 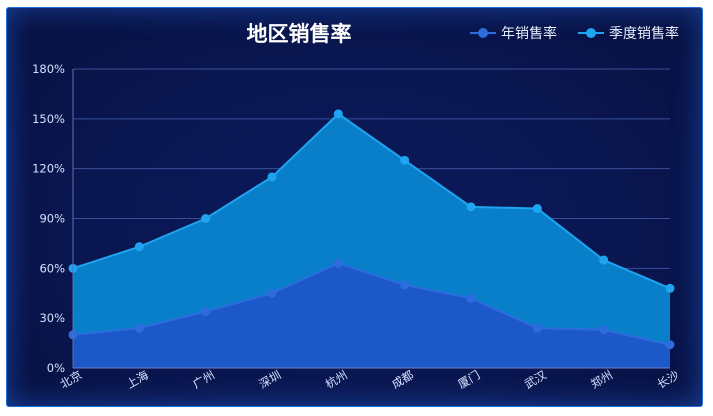 What do you see at coordinates (601, 380) in the screenshot?
I see `x-tick-label: 郑州` at bounding box center [601, 380].